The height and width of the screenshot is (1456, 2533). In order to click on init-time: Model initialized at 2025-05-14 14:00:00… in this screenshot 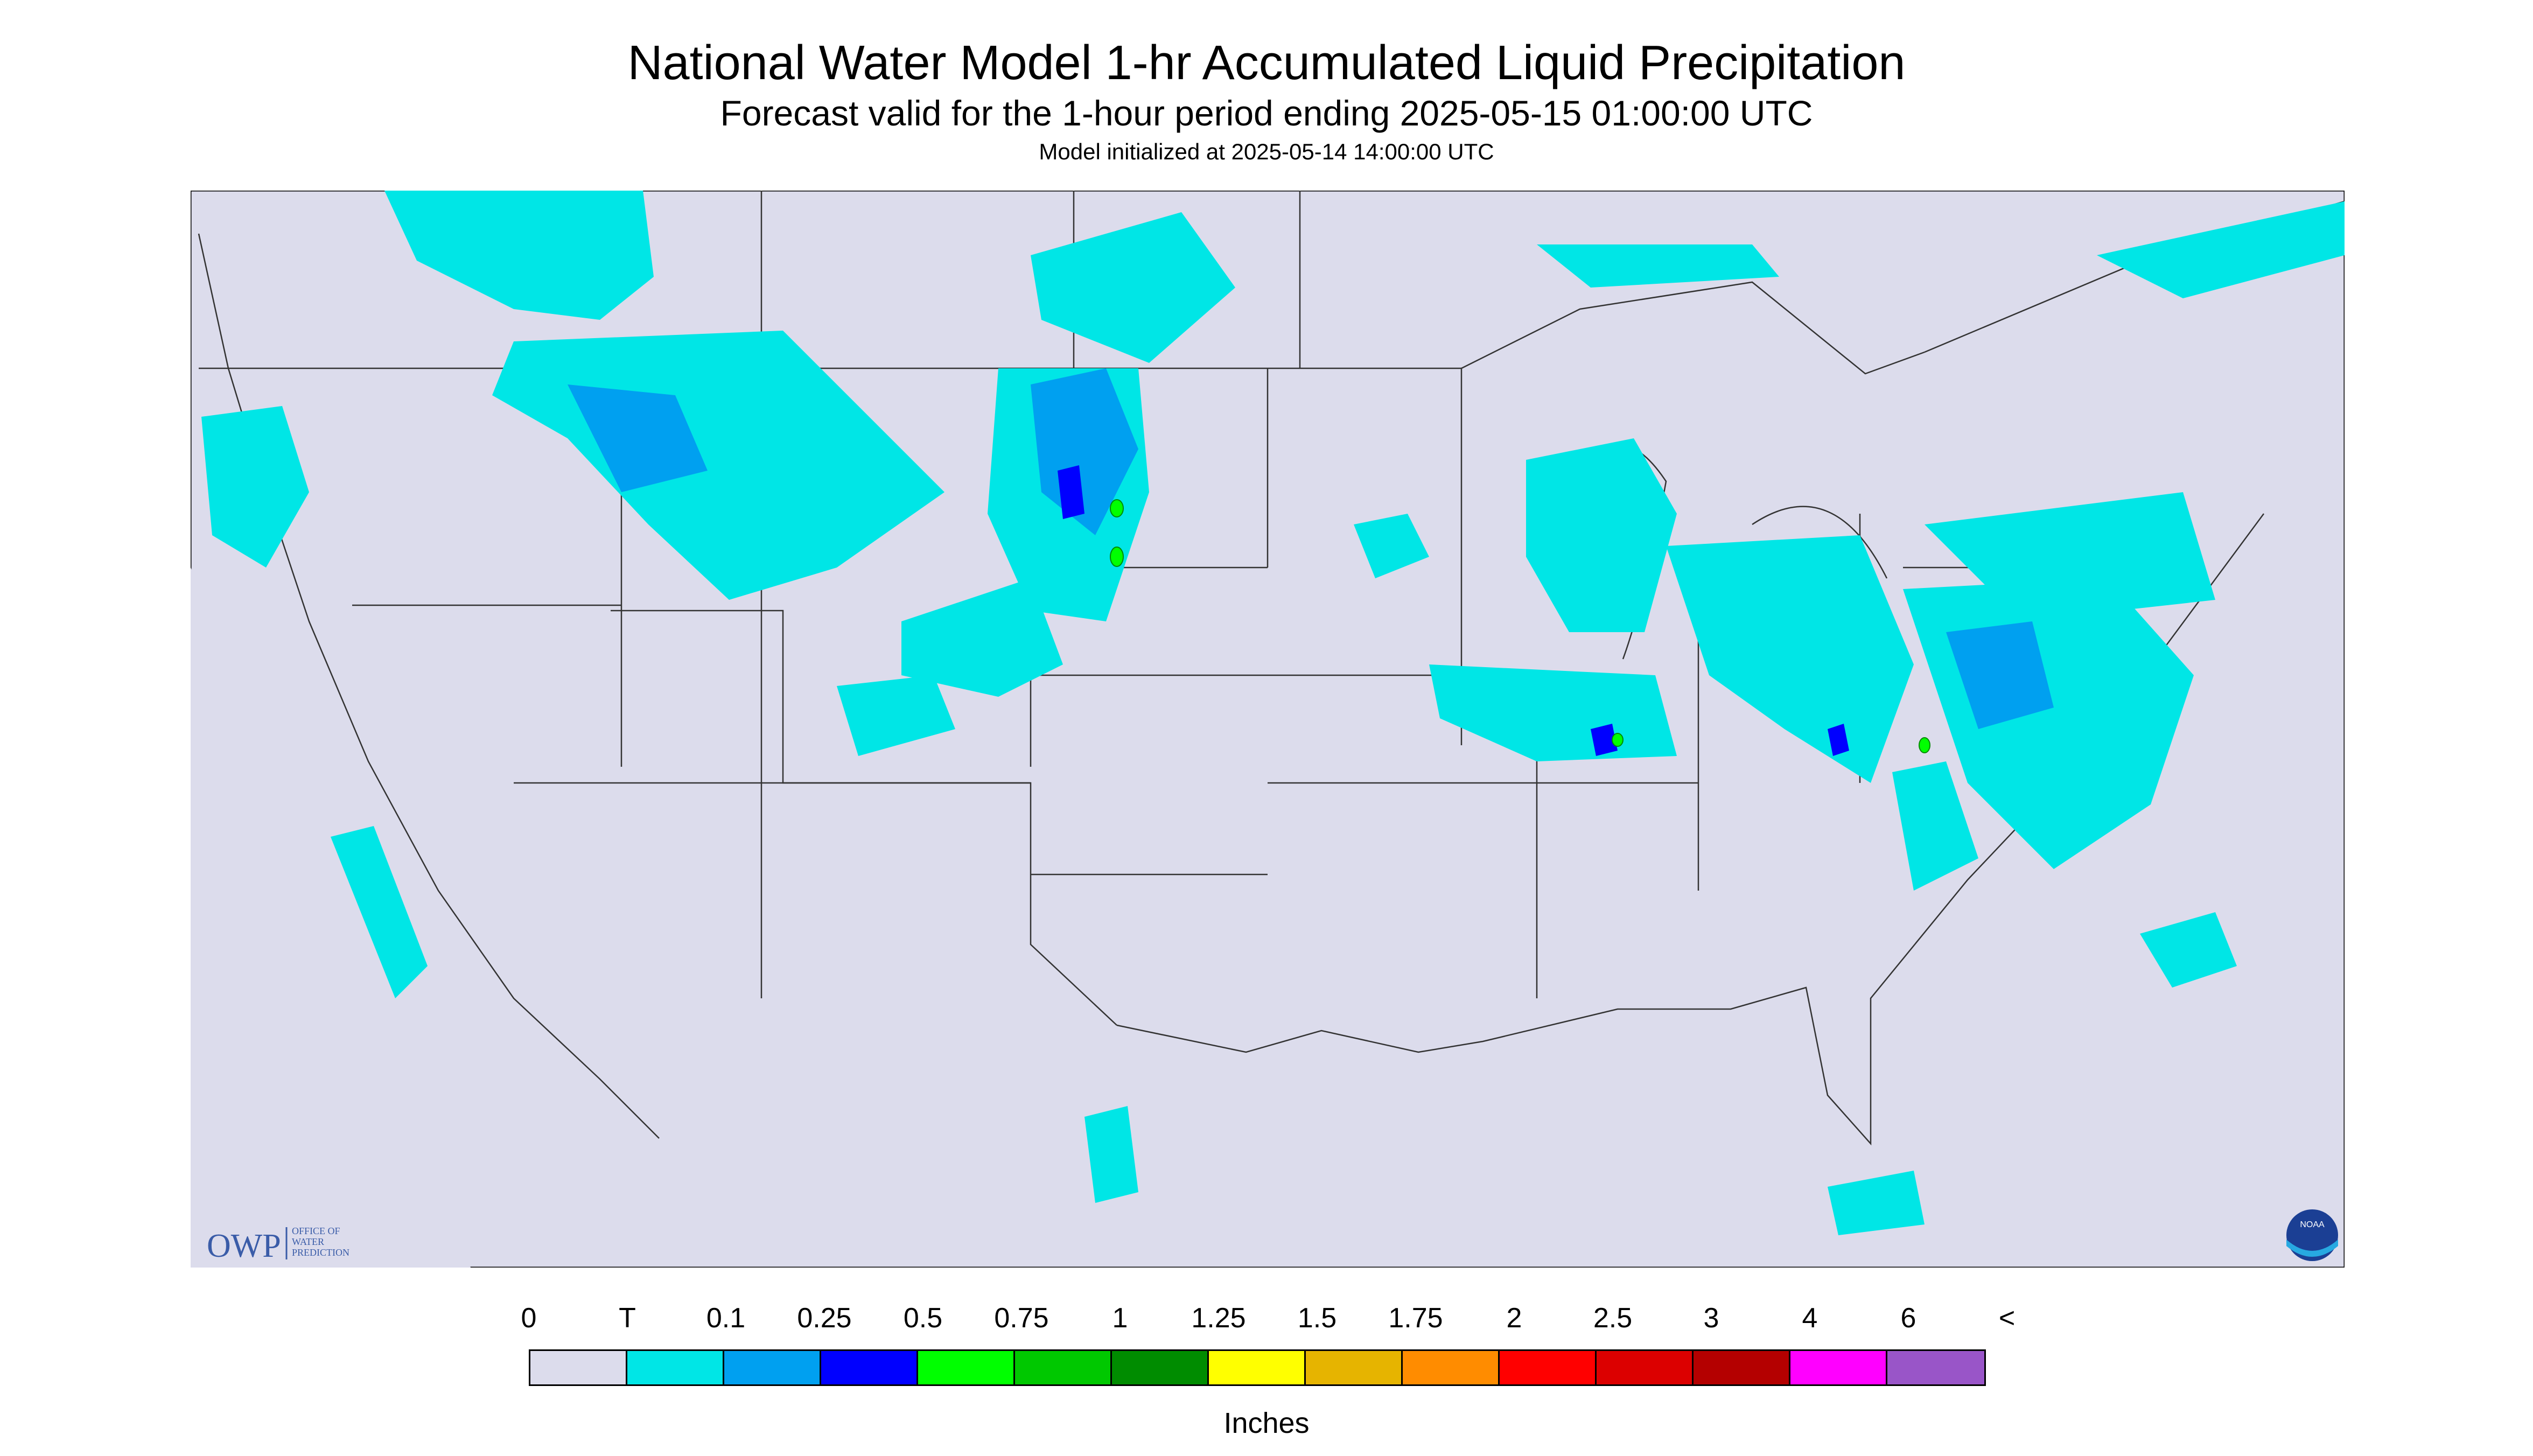, I will do `click(1266, 151)`.